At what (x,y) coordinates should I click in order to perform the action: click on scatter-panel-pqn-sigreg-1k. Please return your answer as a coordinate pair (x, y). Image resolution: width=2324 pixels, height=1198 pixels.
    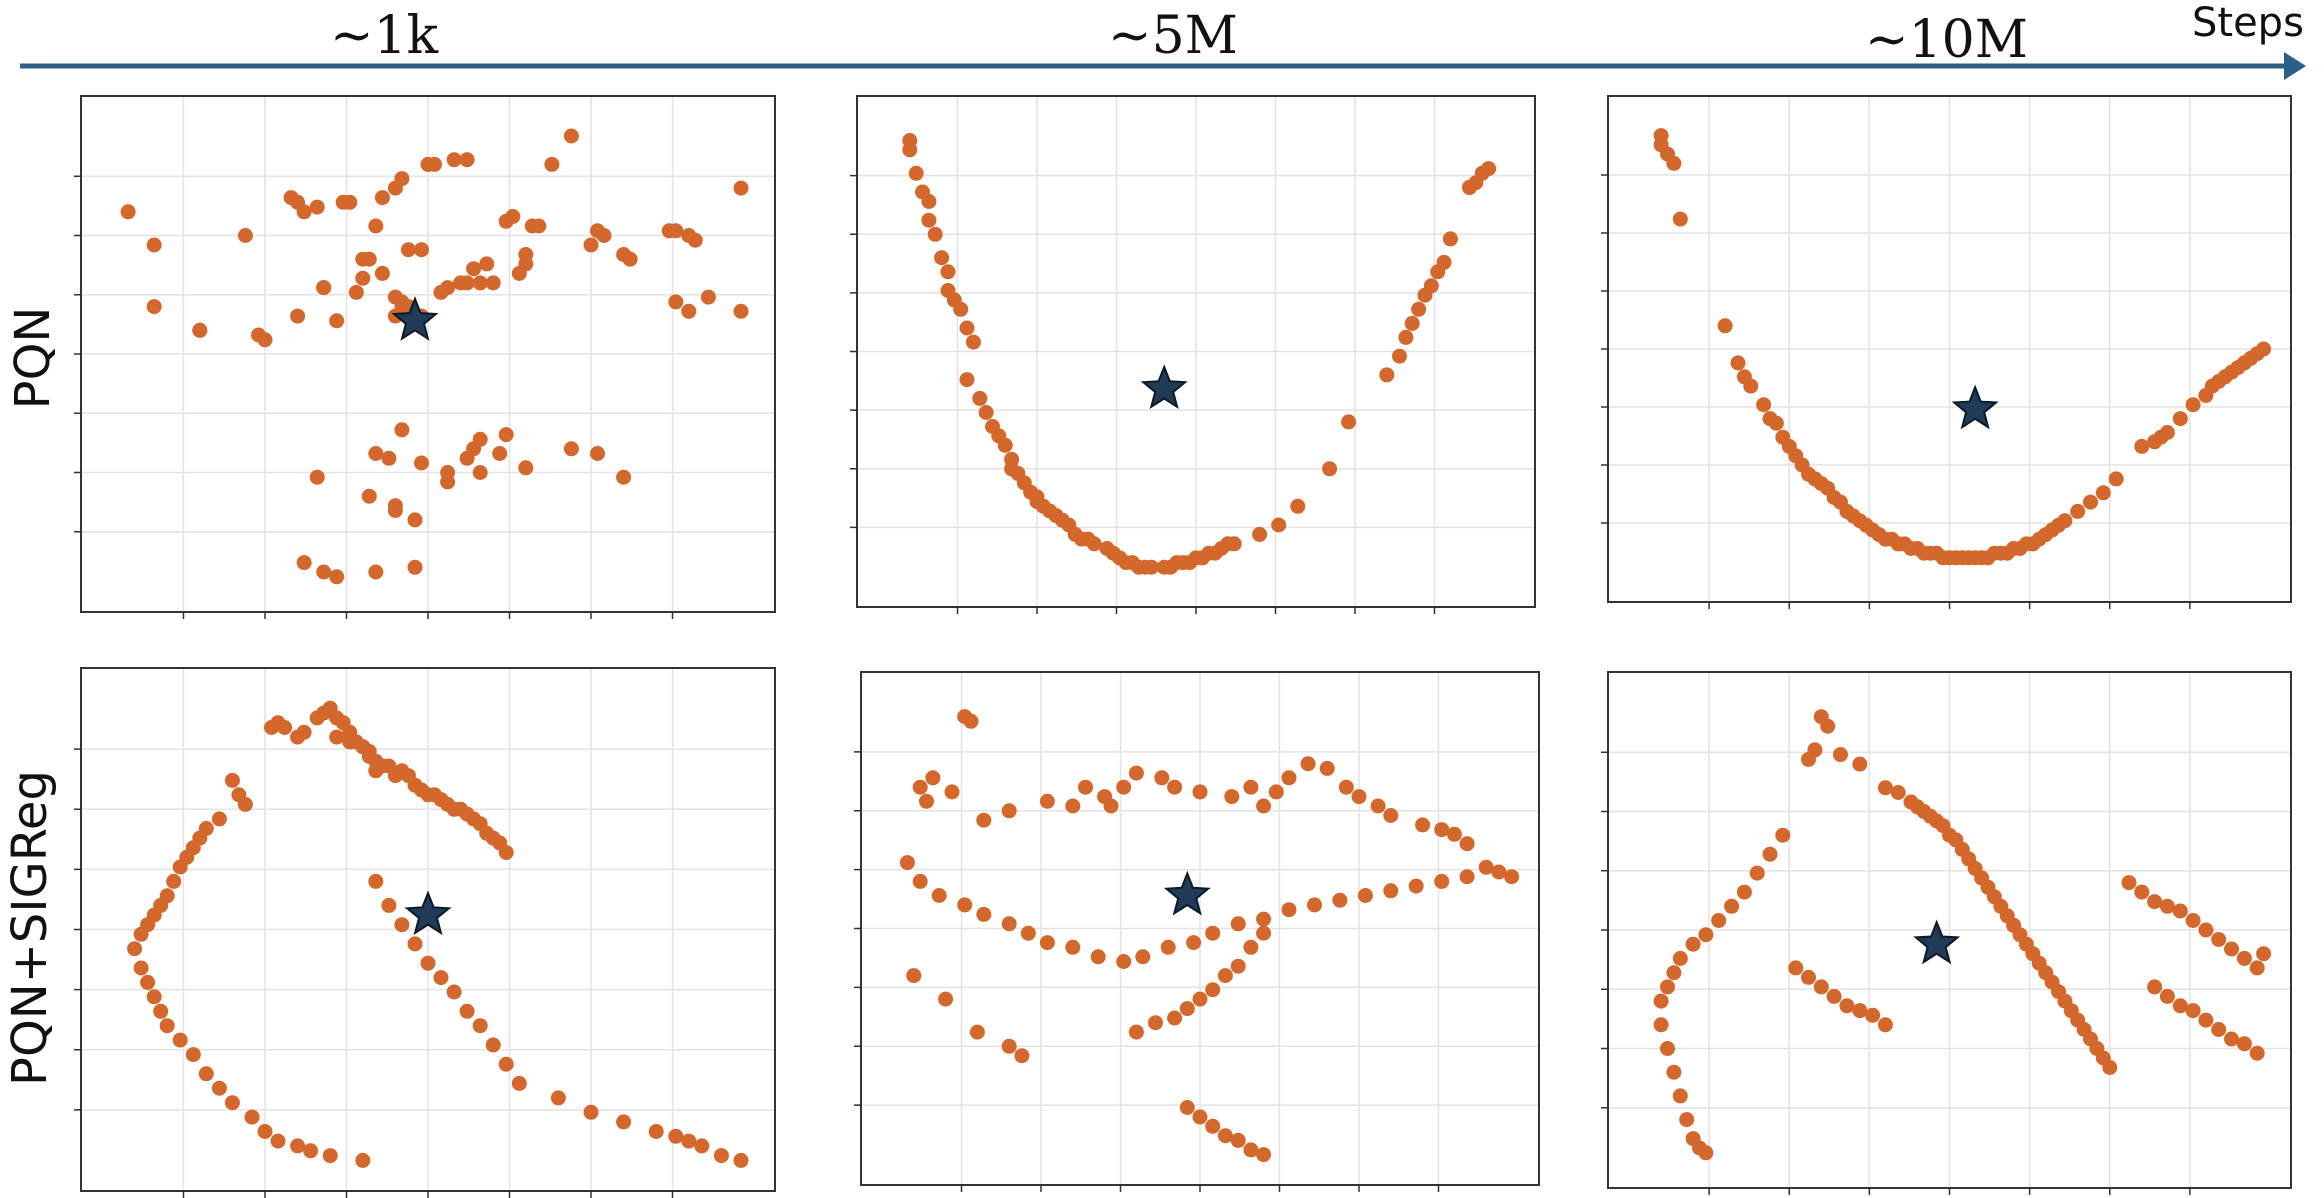
    Looking at the image, I should click on (425, 932).